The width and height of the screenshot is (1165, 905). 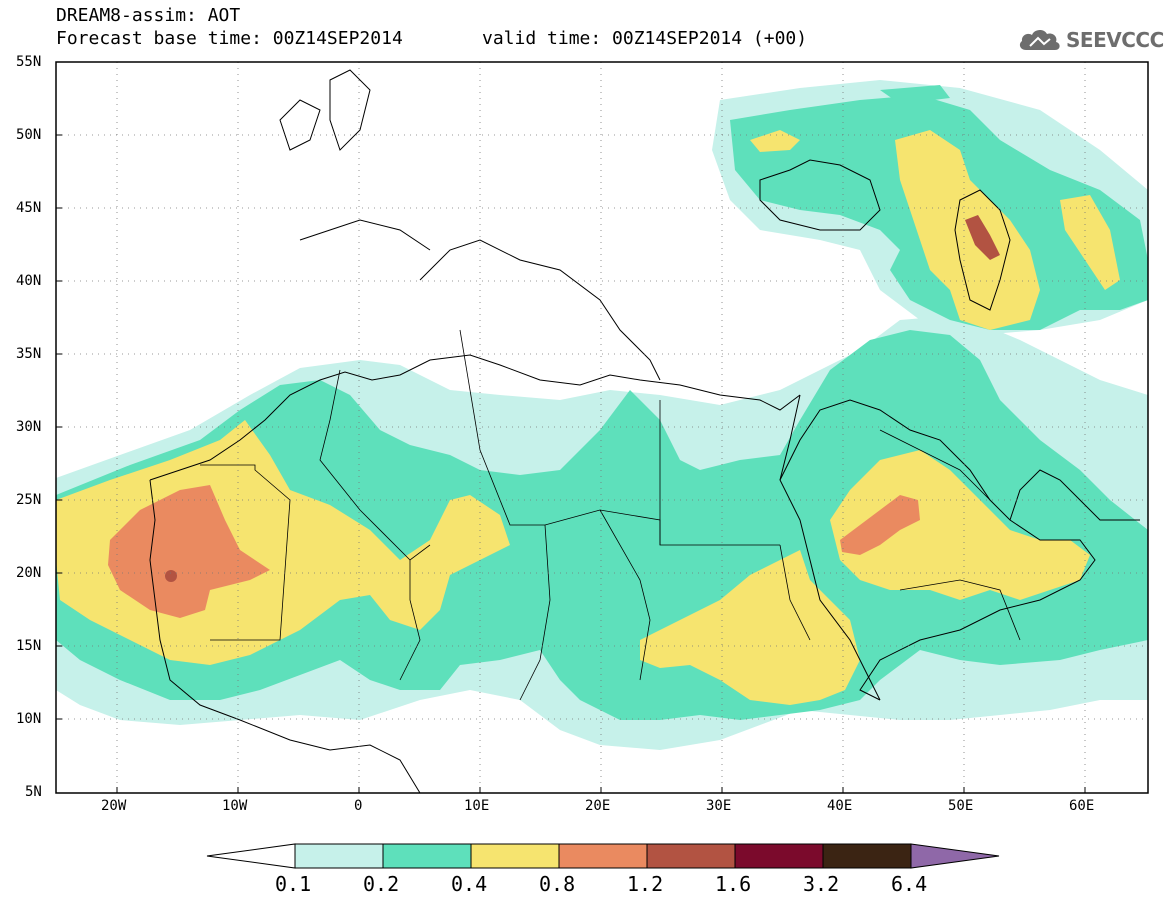 I want to click on colorbar-under-arrow, so click(x=251, y=856).